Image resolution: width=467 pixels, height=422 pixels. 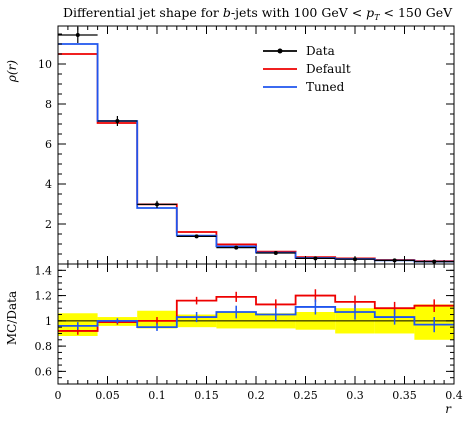 What do you see at coordinates (448, 409) in the screenshot?
I see `x-axis-label: r` at bounding box center [448, 409].